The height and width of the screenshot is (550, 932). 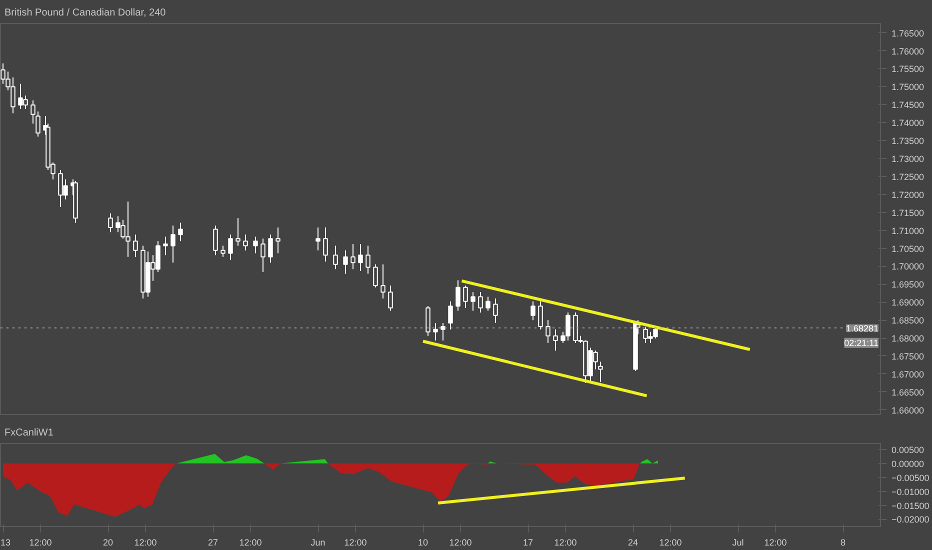 I want to click on x-tick-label: Jul, so click(x=738, y=543).